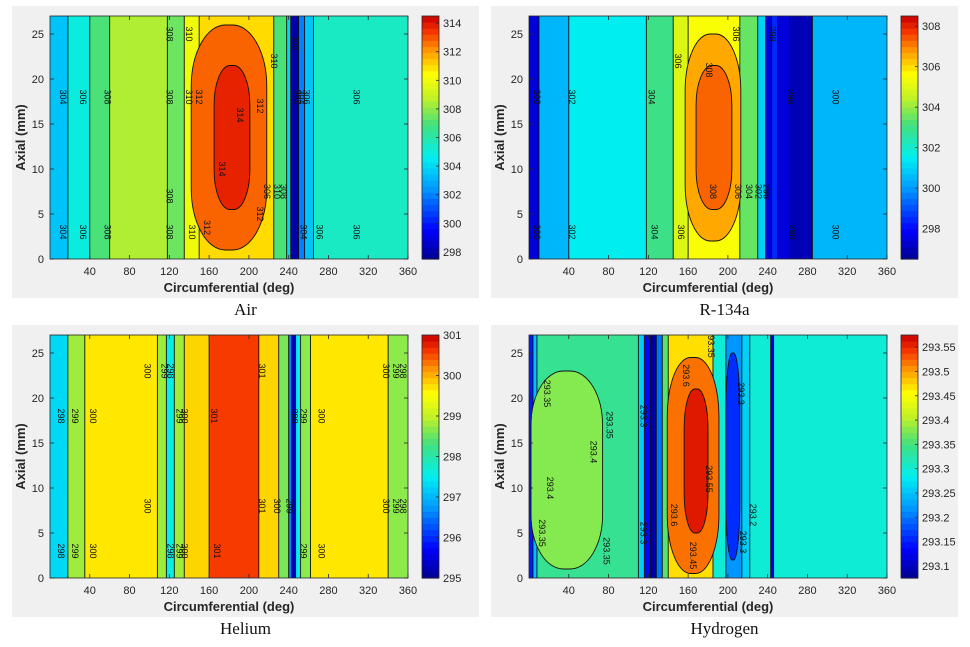  Describe the element at coordinates (41, 579) in the screenshot. I see `y-tick-label: 0` at that location.